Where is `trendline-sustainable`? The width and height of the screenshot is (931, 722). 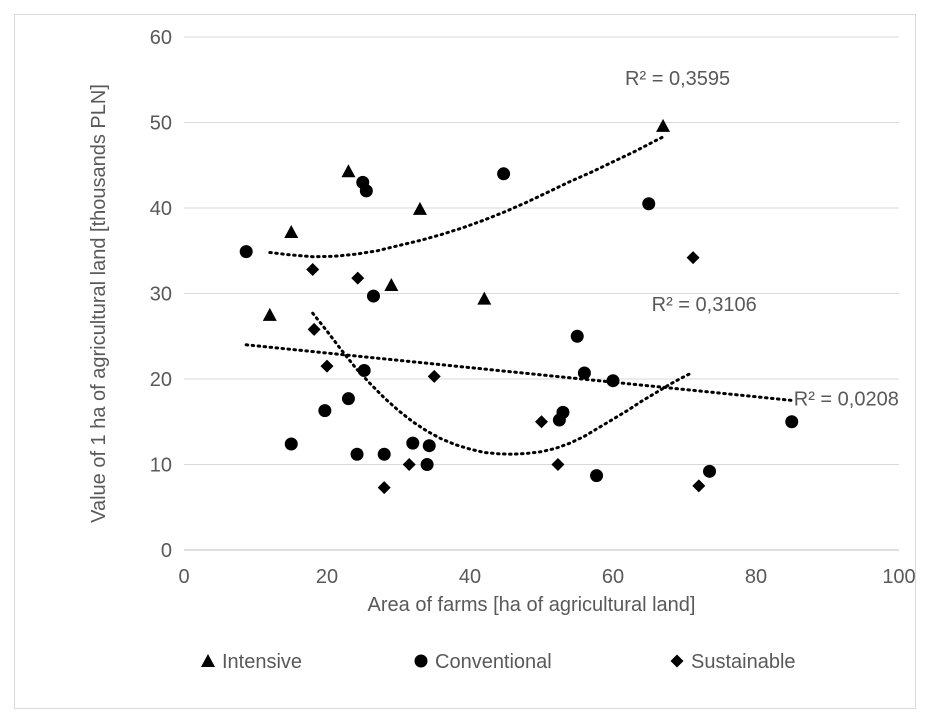 trendline-sustainable is located at coordinates (502, 383).